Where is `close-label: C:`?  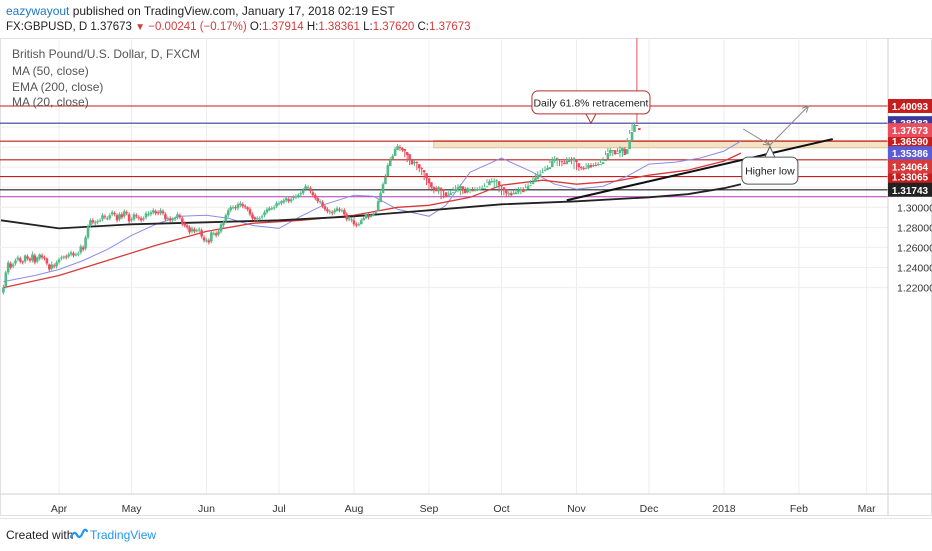 close-label: C: is located at coordinates (423, 27).